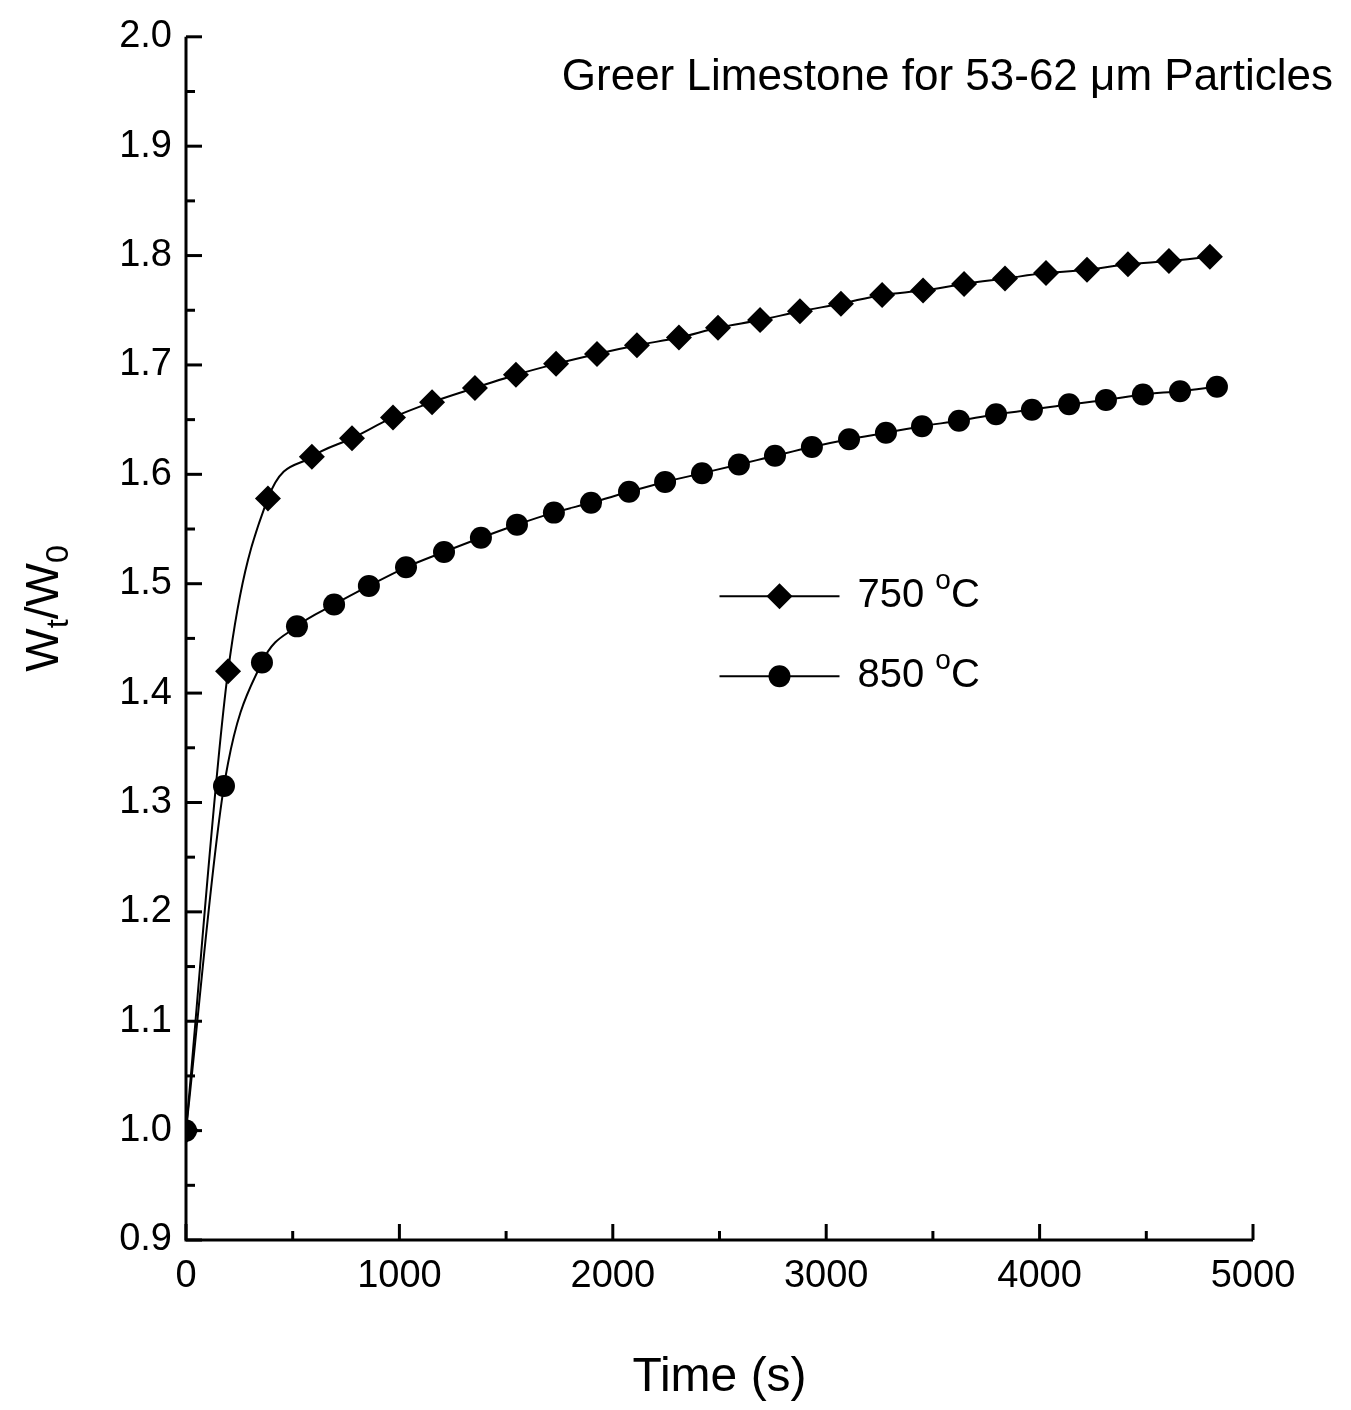 Image resolution: width=1351 pixels, height=1410 pixels. What do you see at coordinates (145, 362) in the screenshot?
I see `y-tick-label: 1.7` at bounding box center [145, 362].